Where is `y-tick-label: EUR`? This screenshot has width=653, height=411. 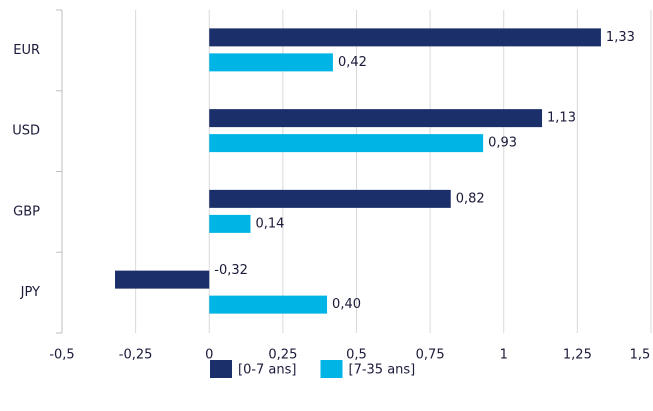
y-tick-label: EUR is located at coordinates (26, 50).